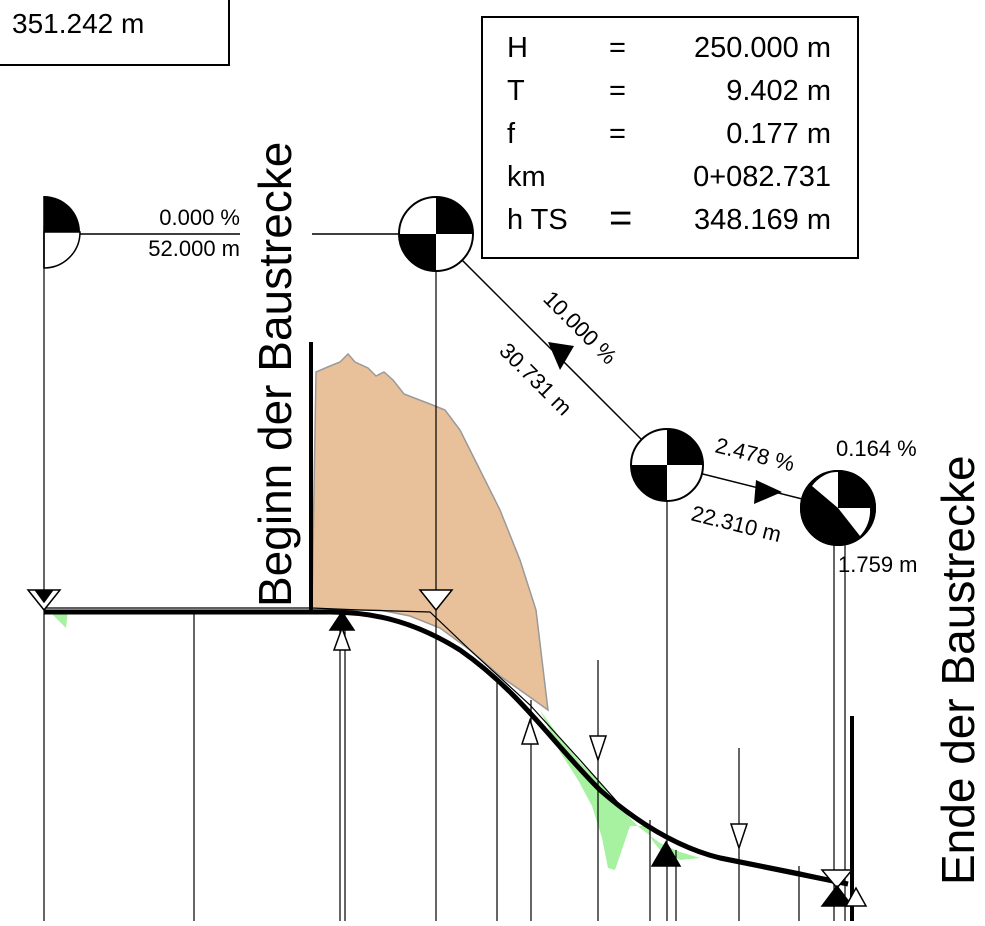 This screenshot has width=985, height=926. Describe the element at coordinates (670, 93) in the screenshot. I see `info-row-t: T = 9.402 m` at that location.